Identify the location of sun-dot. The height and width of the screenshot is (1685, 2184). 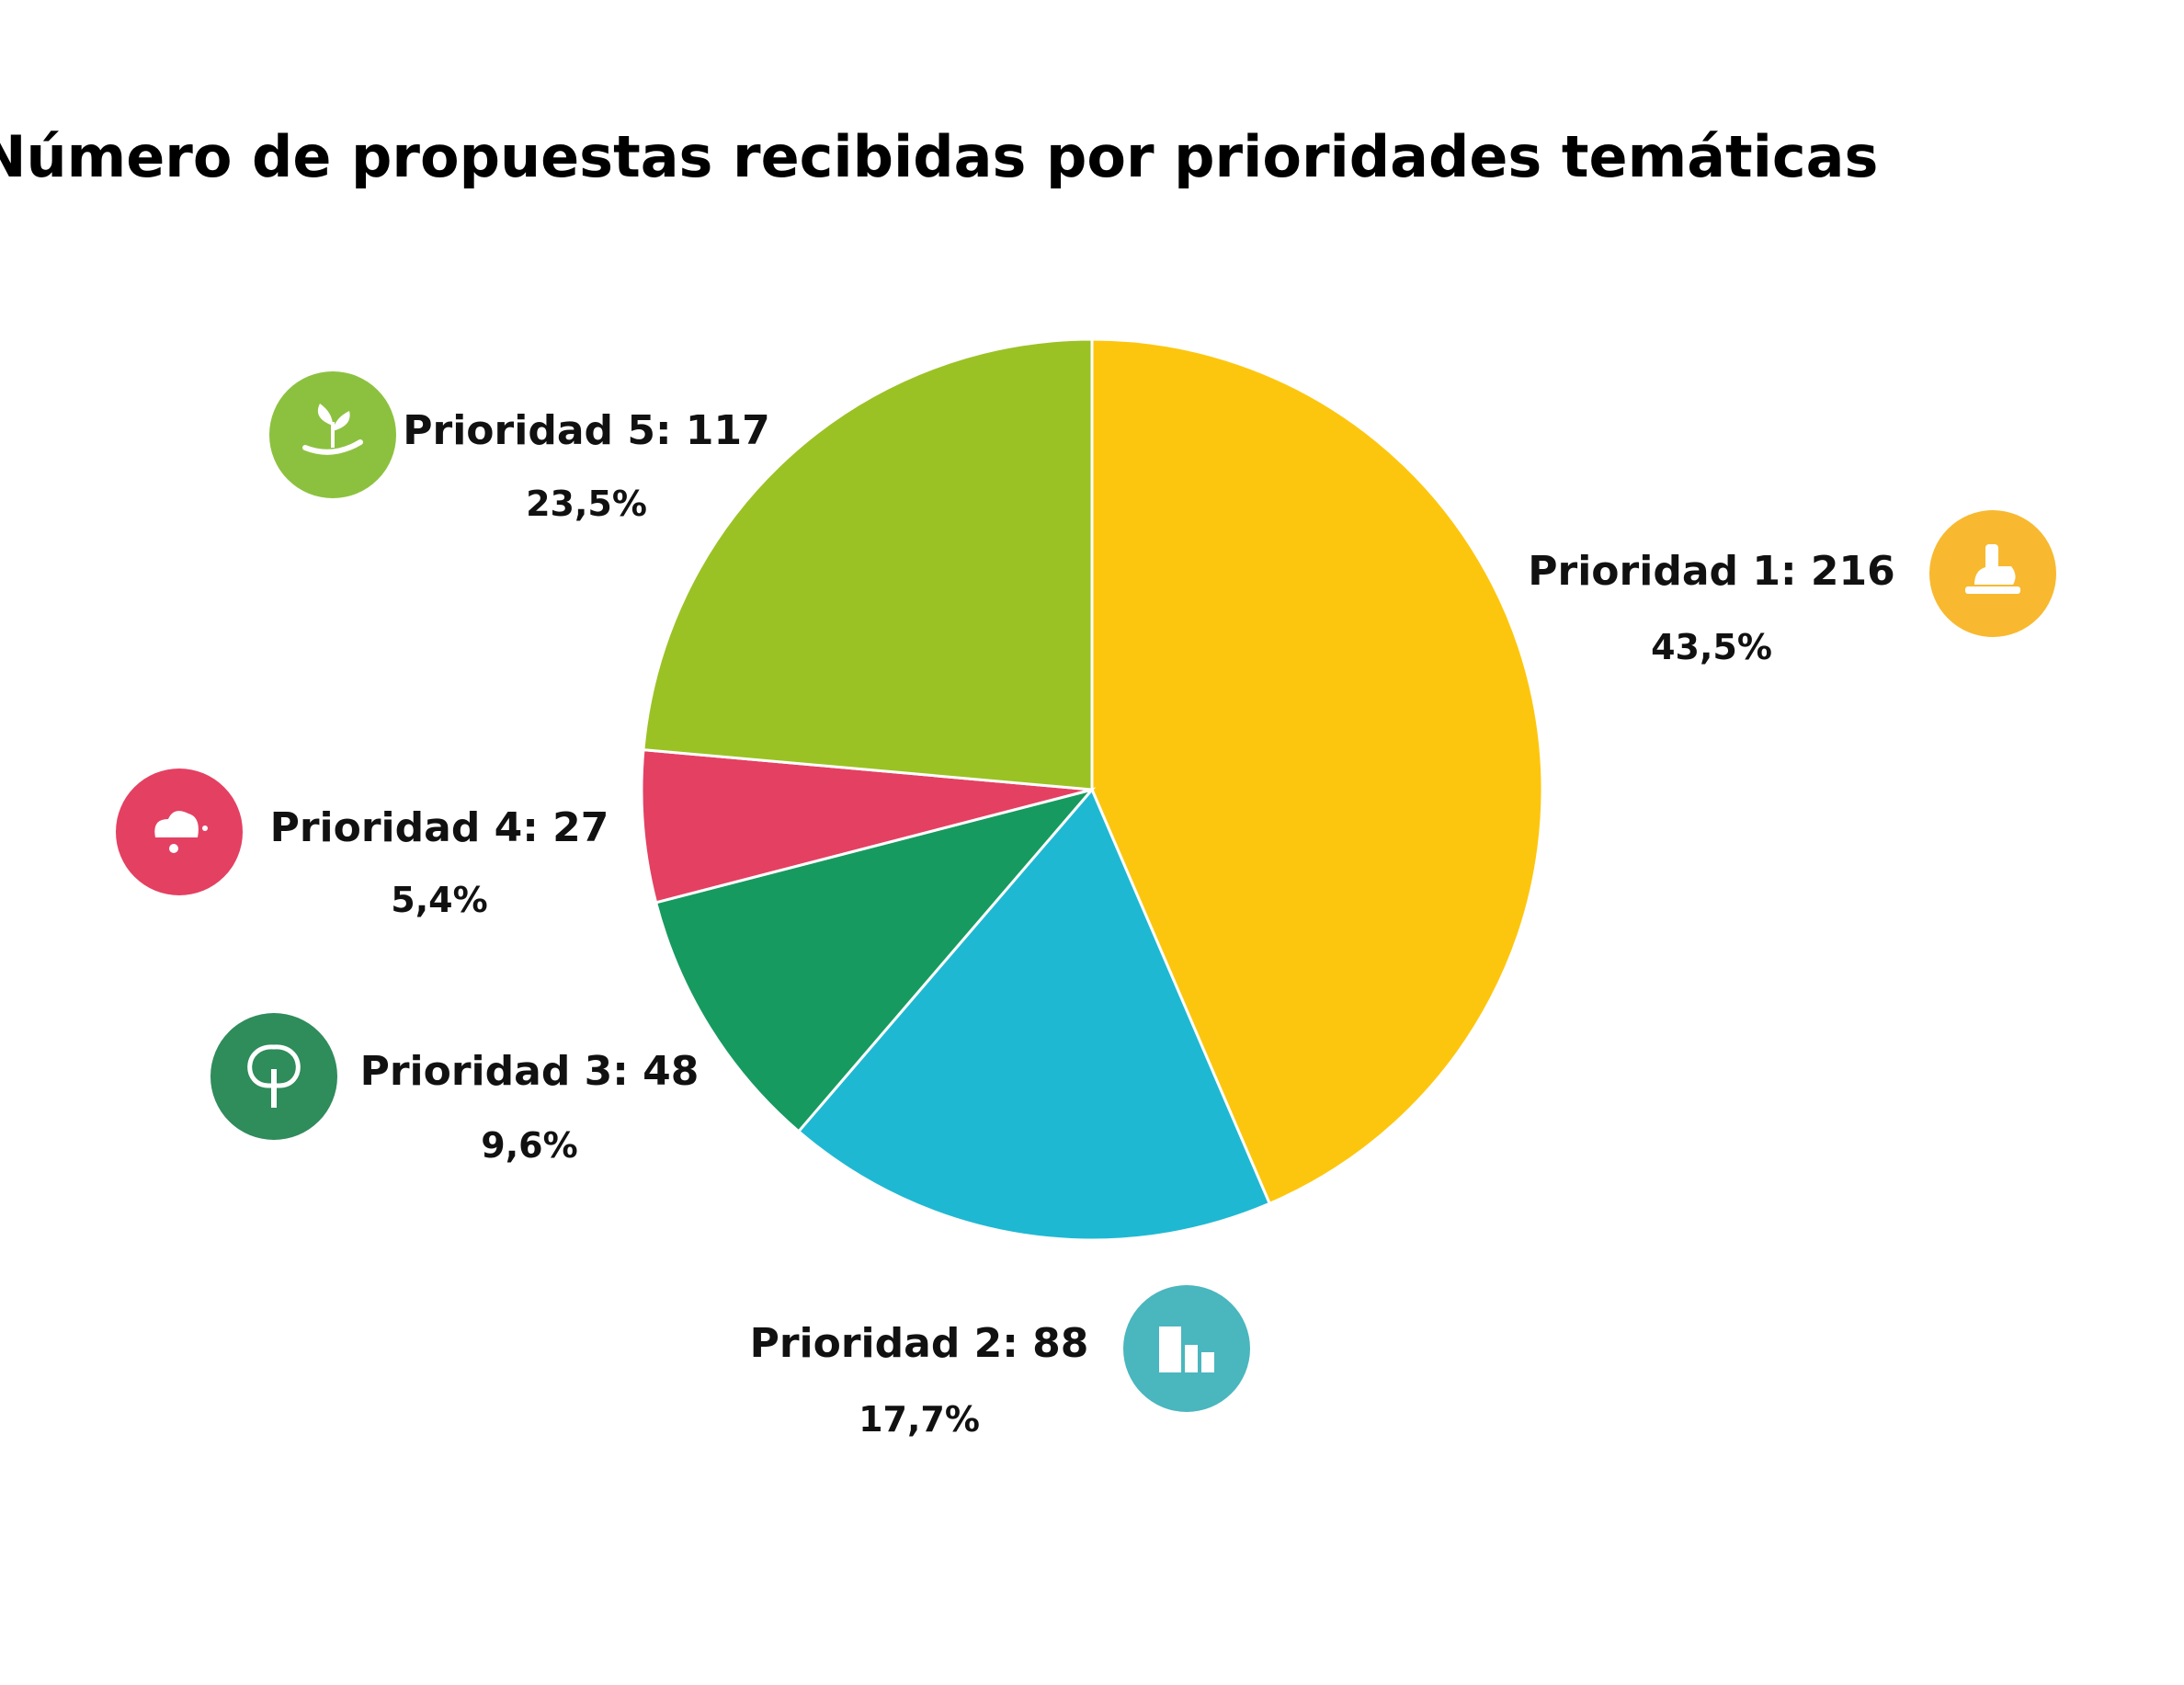
(205, 828).